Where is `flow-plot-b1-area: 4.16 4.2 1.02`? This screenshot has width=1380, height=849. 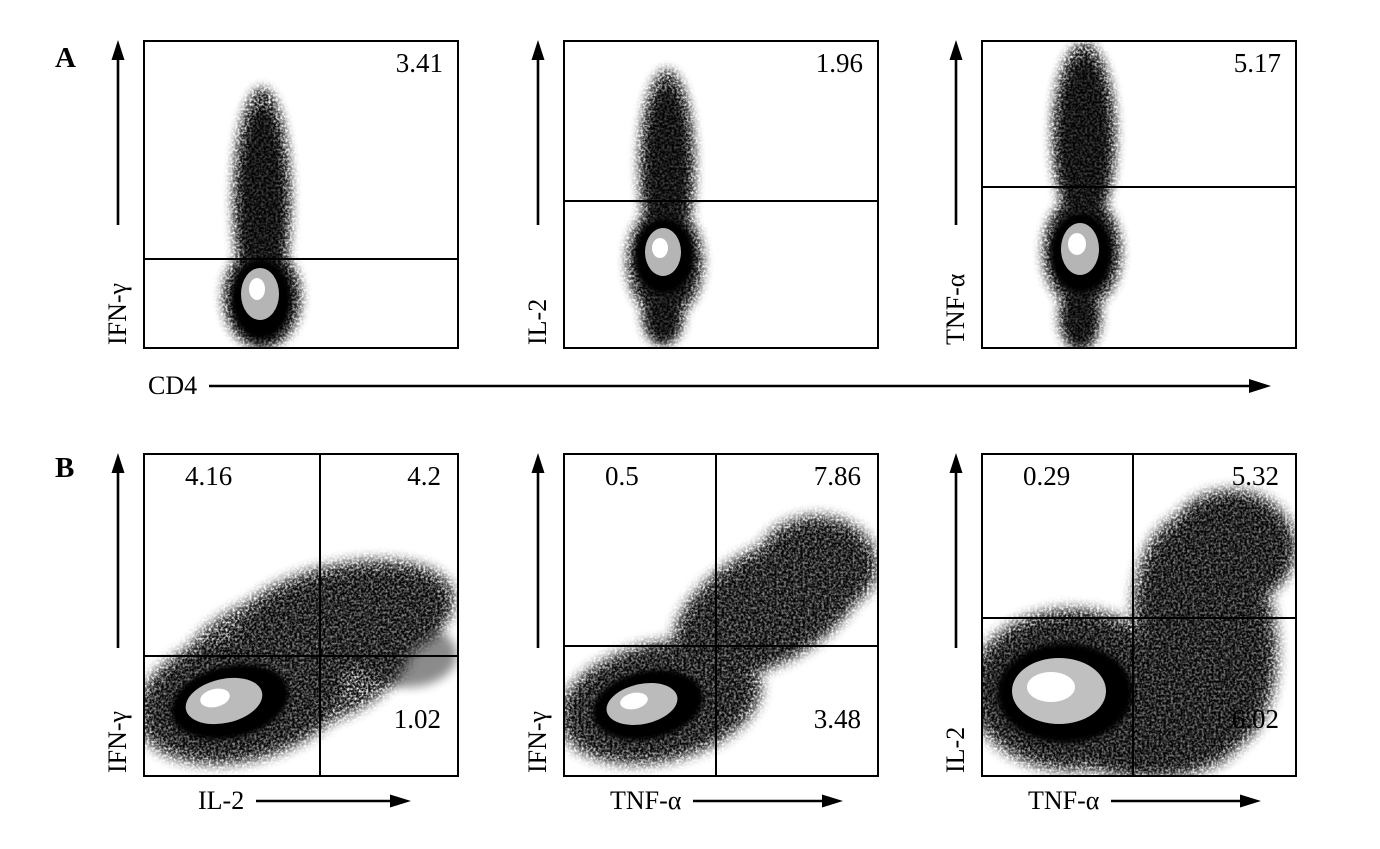 flow-plot-b1-area: 4.16 4.2 1.02 is located at coordinates (301, 615).